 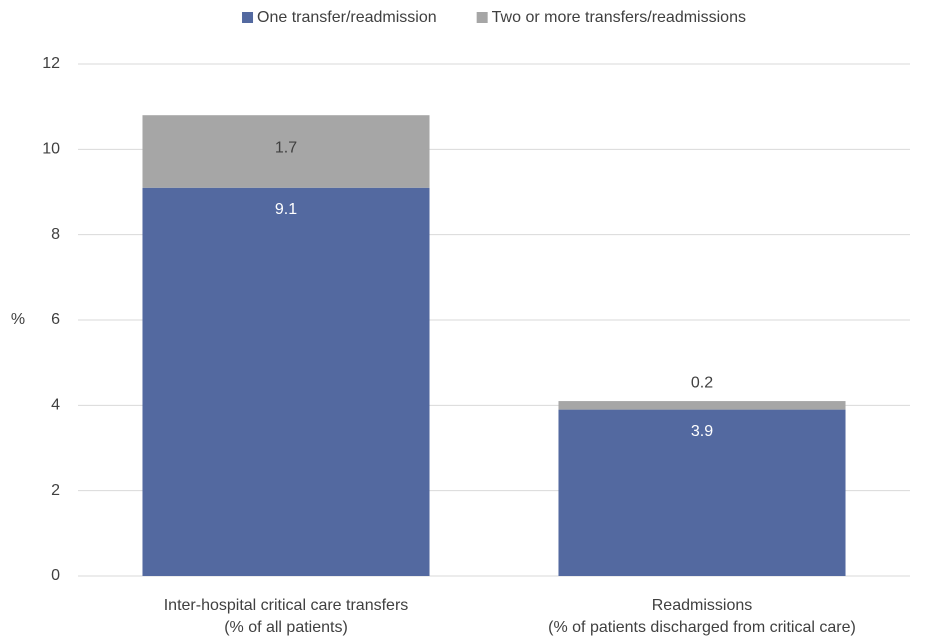 I want to click on y-tick-label: 12, so click(x=51, y=63).